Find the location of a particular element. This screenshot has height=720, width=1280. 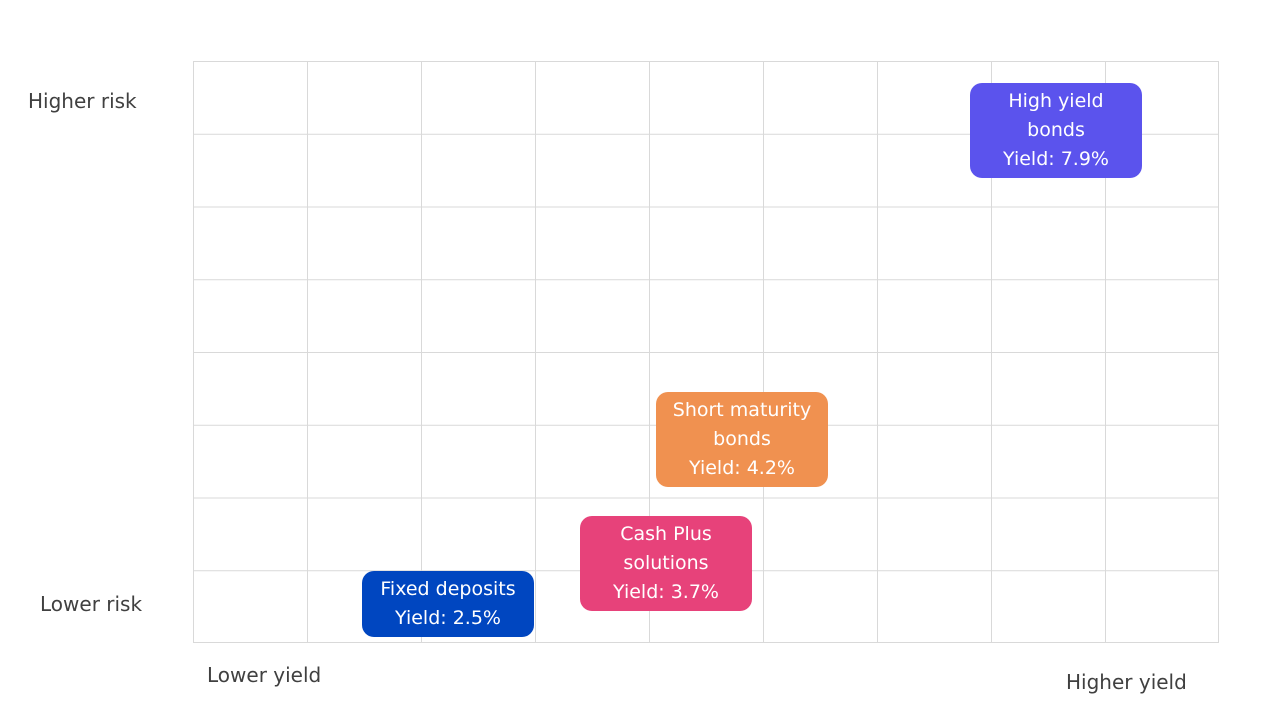

asset-yield: Yield: 4.2% is located at coordinates (742, 468).